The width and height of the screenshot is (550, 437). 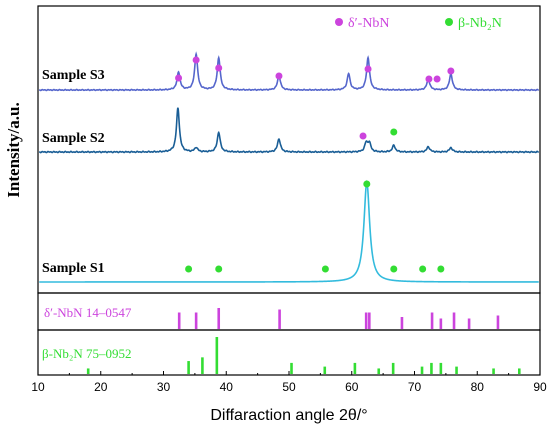 I want to click on x-tick-label: 10, so click(x=38, y=387).